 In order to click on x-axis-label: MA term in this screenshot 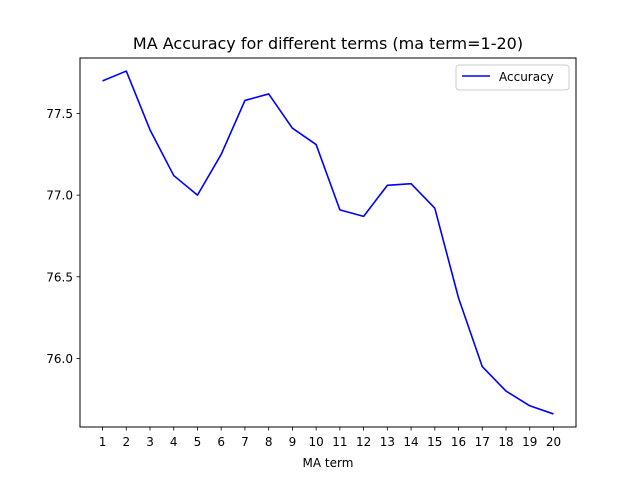, I will do `click(328, 463)`.